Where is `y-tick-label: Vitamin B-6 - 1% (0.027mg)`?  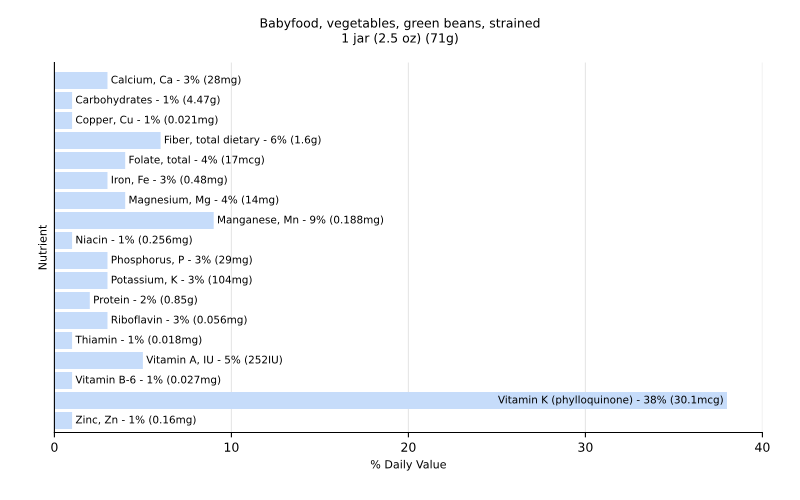
y-tick-label: Vitamin B-6 - 1% (0.027mg) is located at coordinates (147, 380).